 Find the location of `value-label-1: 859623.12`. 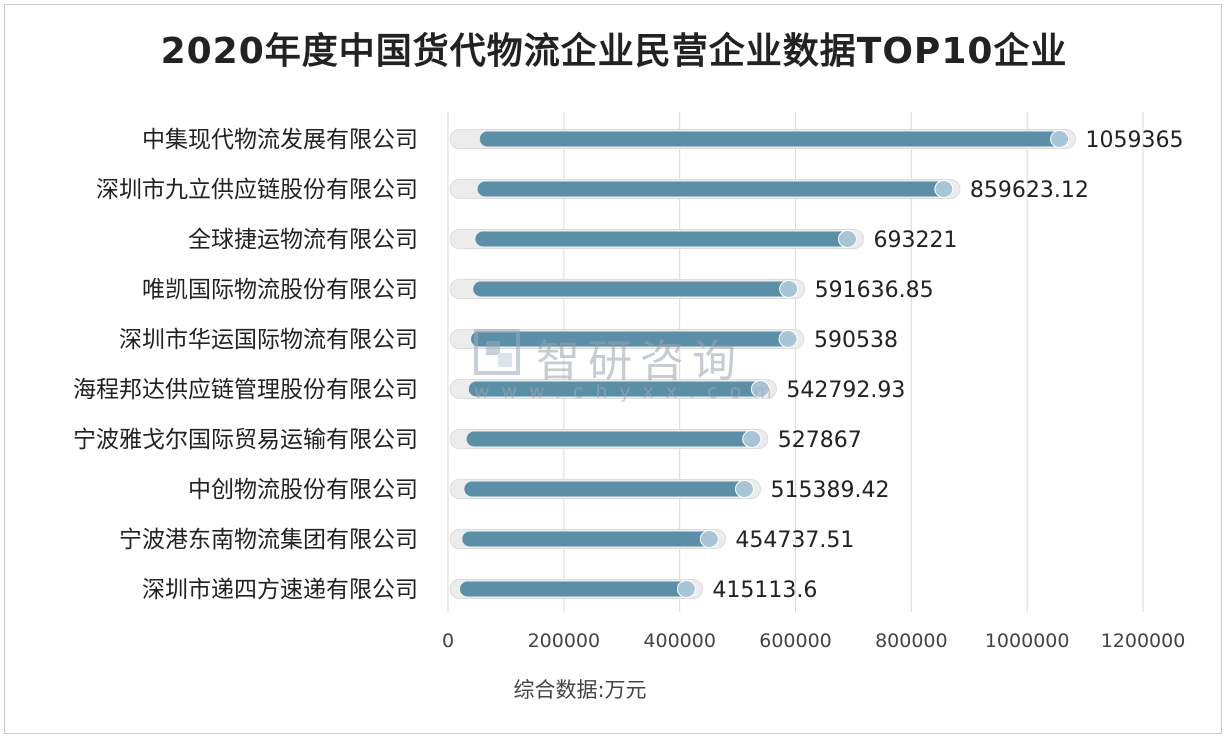

value-label-1: 859623.12 is located at coordinates (1029, 190).